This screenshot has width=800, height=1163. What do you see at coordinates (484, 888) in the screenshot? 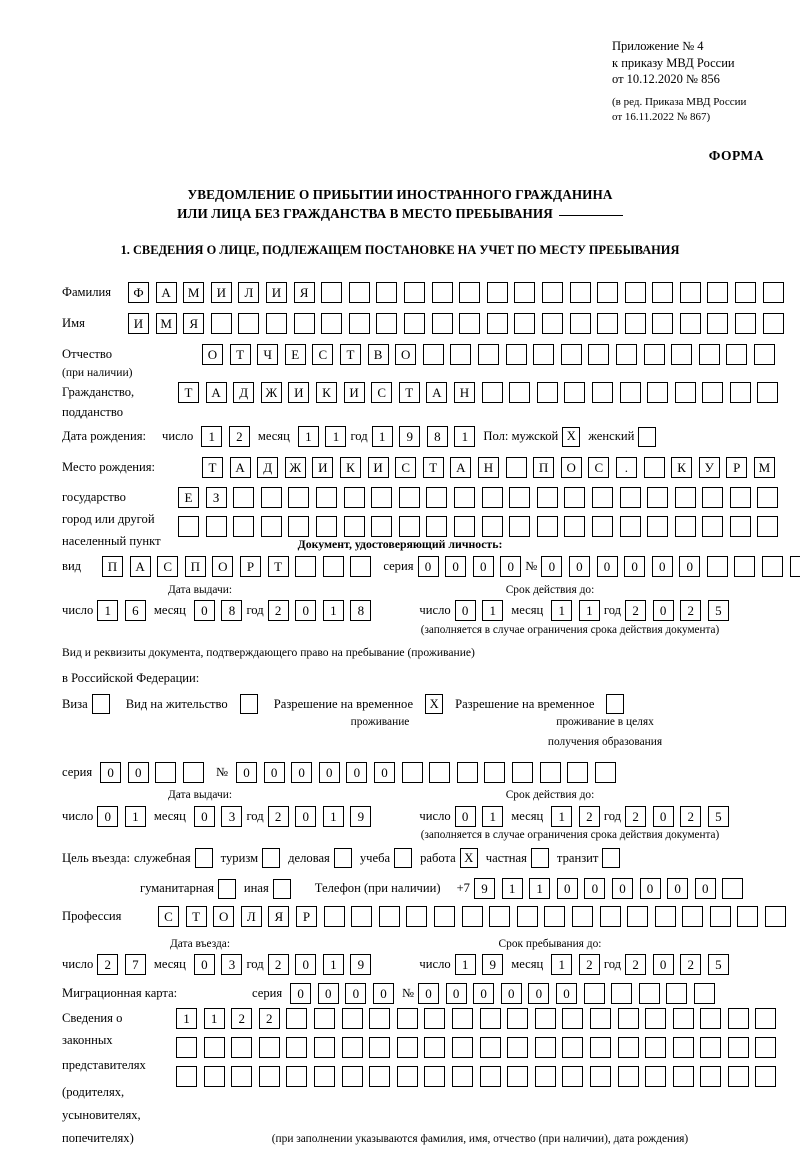
I see `char-cell: 9` at bounding box center [484, 888].